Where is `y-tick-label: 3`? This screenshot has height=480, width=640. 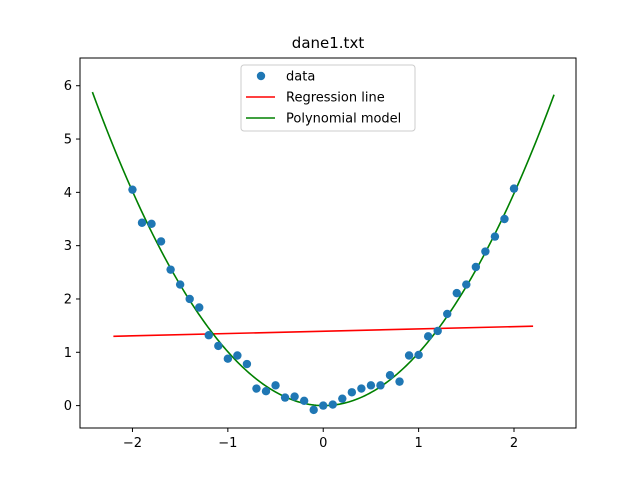 y-tick-label: 3 is located at coordinates (68, 246).